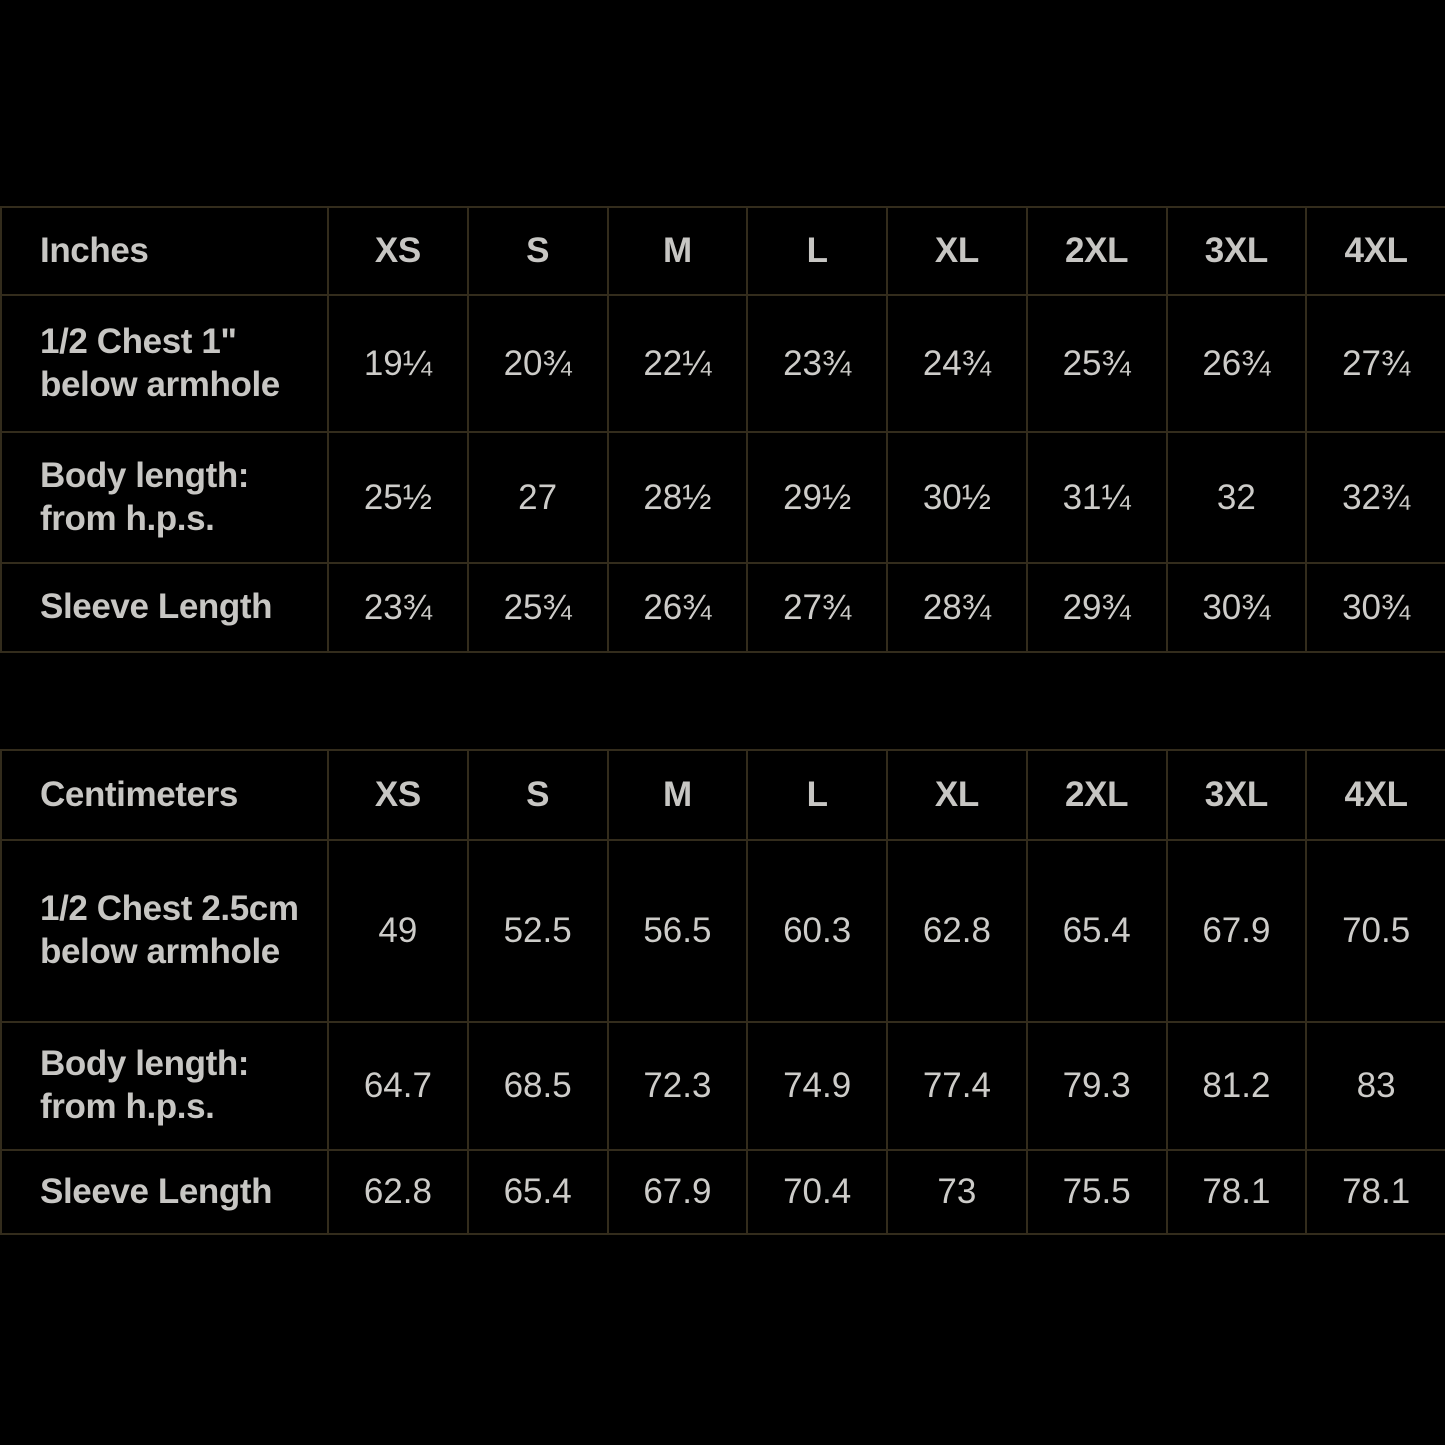 The image size is (1445, 1445). What do you see at coordinates (817, 1086) in the screenshot?
I see `value-cell: 74.9` at bounding box center [817, 1086].